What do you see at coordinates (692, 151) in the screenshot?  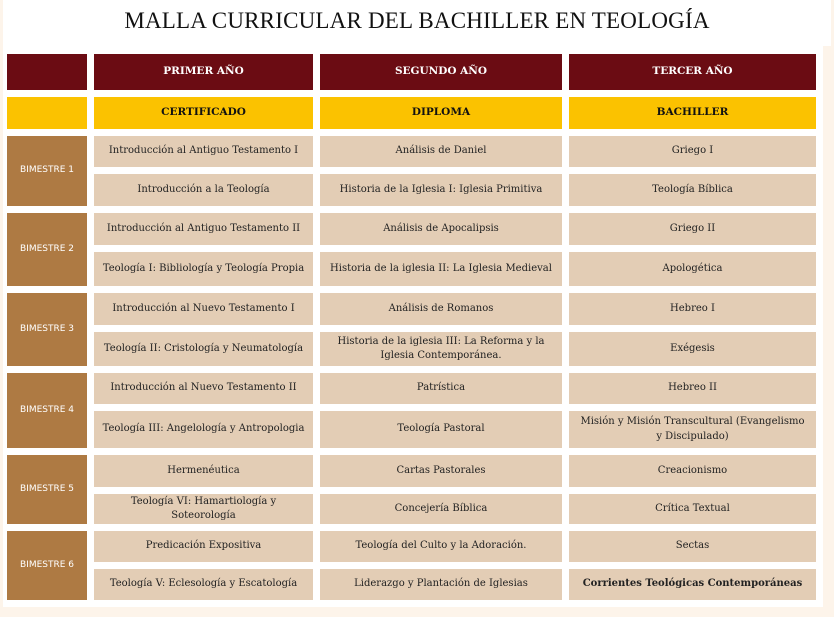 I see `course-cell: Griego I` at bounding box center [692, 151].